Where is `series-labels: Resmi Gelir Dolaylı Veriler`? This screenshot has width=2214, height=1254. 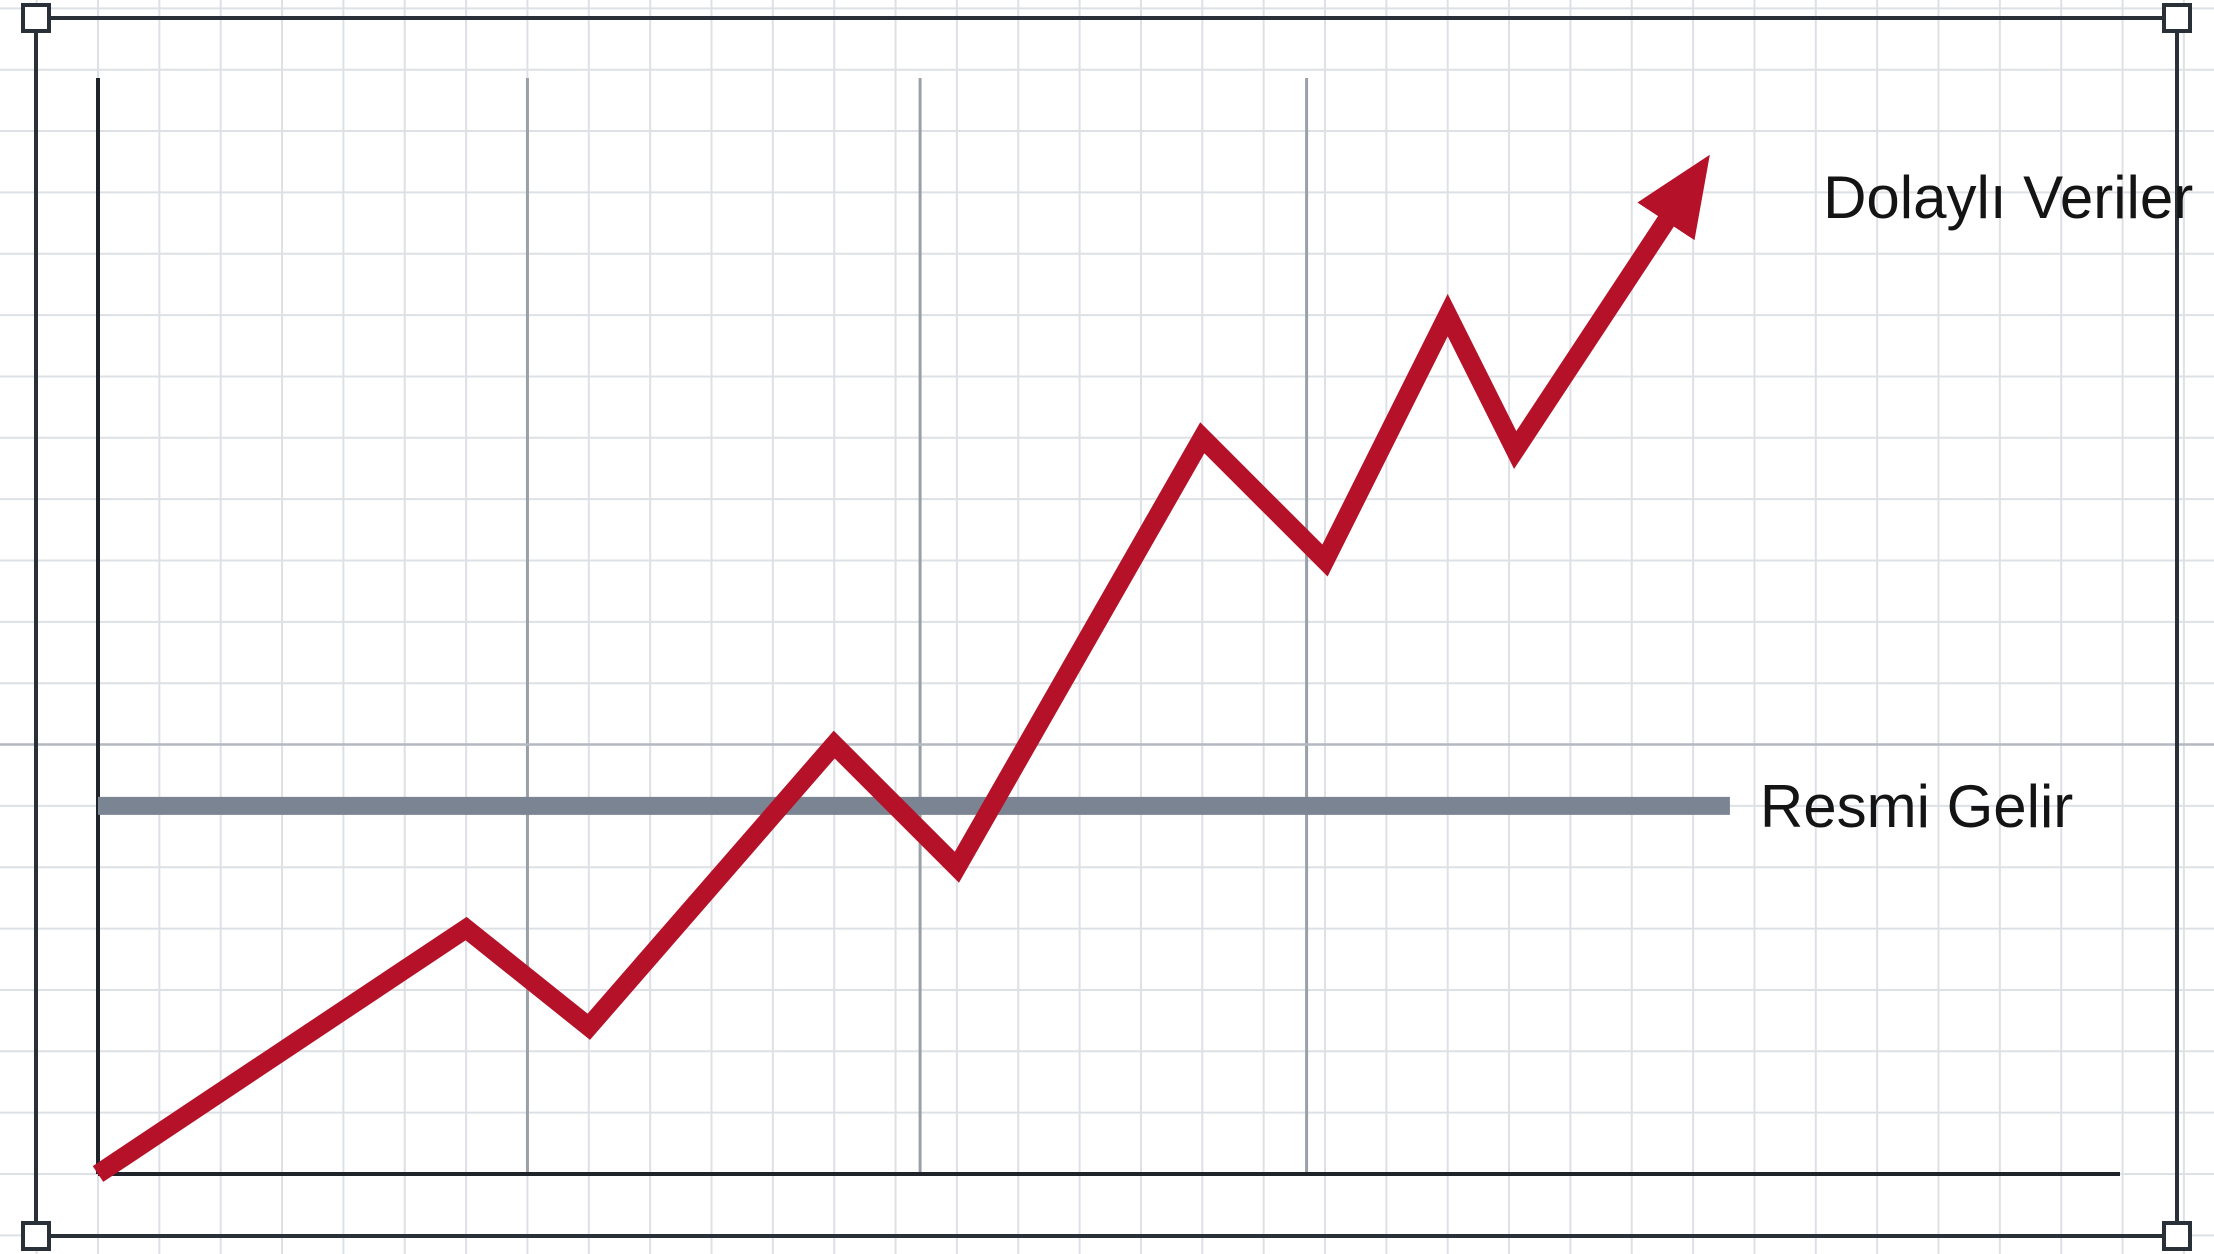
series-labels: Resmi Gelir Dolaylı Veriler is located at coordinates (1976, 502).